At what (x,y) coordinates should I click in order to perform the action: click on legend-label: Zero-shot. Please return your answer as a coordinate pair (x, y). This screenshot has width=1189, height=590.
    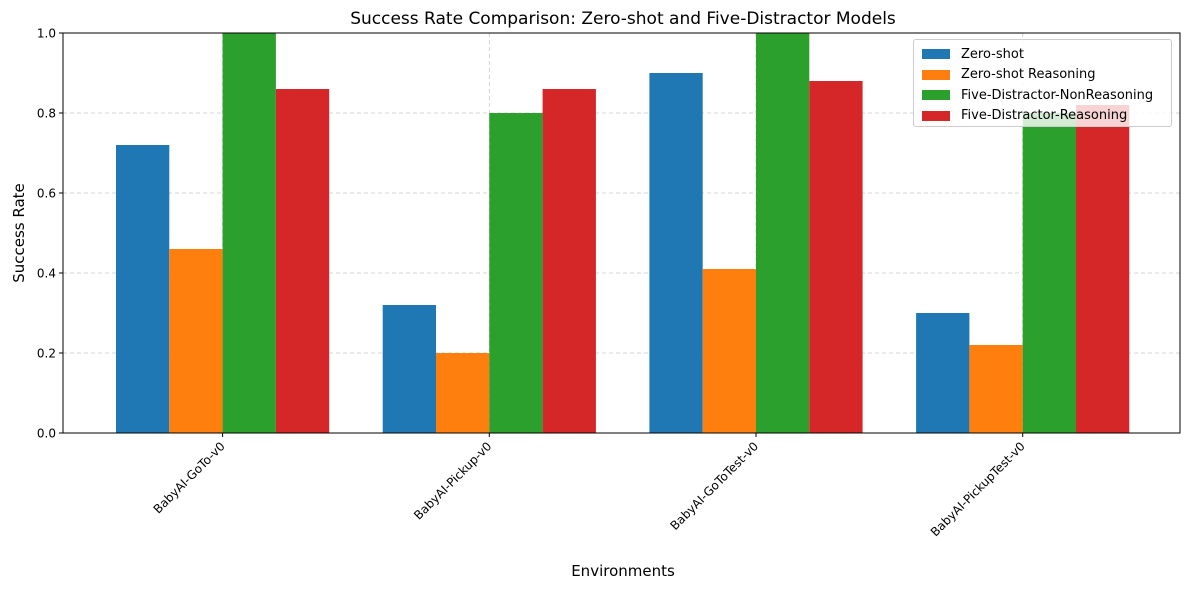
    Looking at the image, I should click on (992, 54).